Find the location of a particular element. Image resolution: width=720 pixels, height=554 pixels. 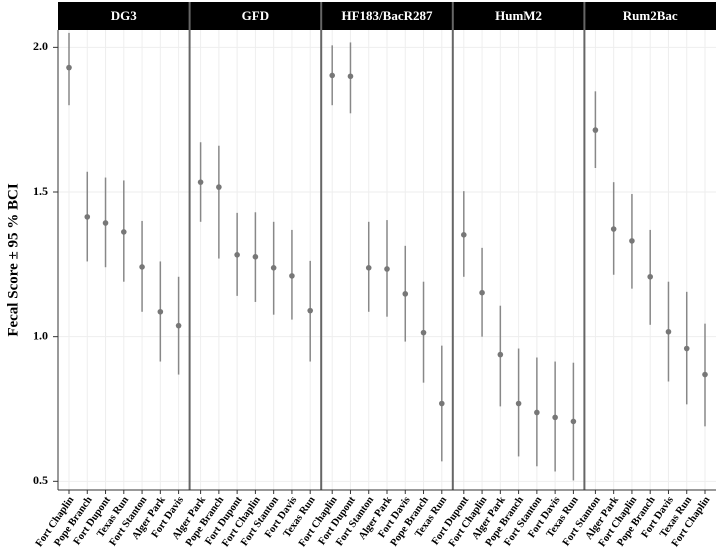

y-tick-label: 1.5 is located at coordinates (40, 191).